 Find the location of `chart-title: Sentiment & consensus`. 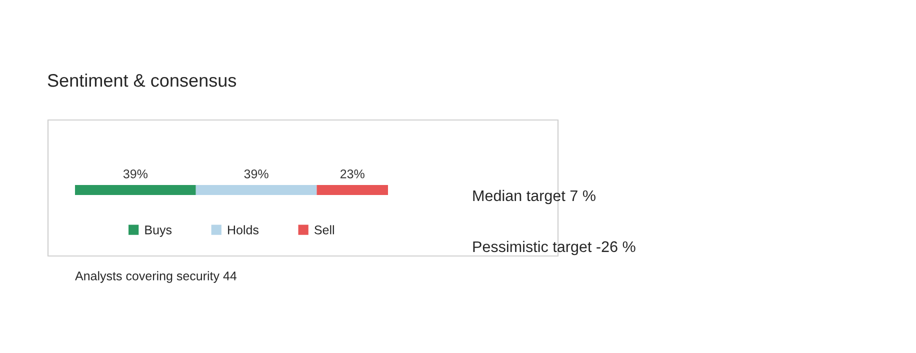

chart-title: Sentiment & consensus is located at coordinates (142, 80).